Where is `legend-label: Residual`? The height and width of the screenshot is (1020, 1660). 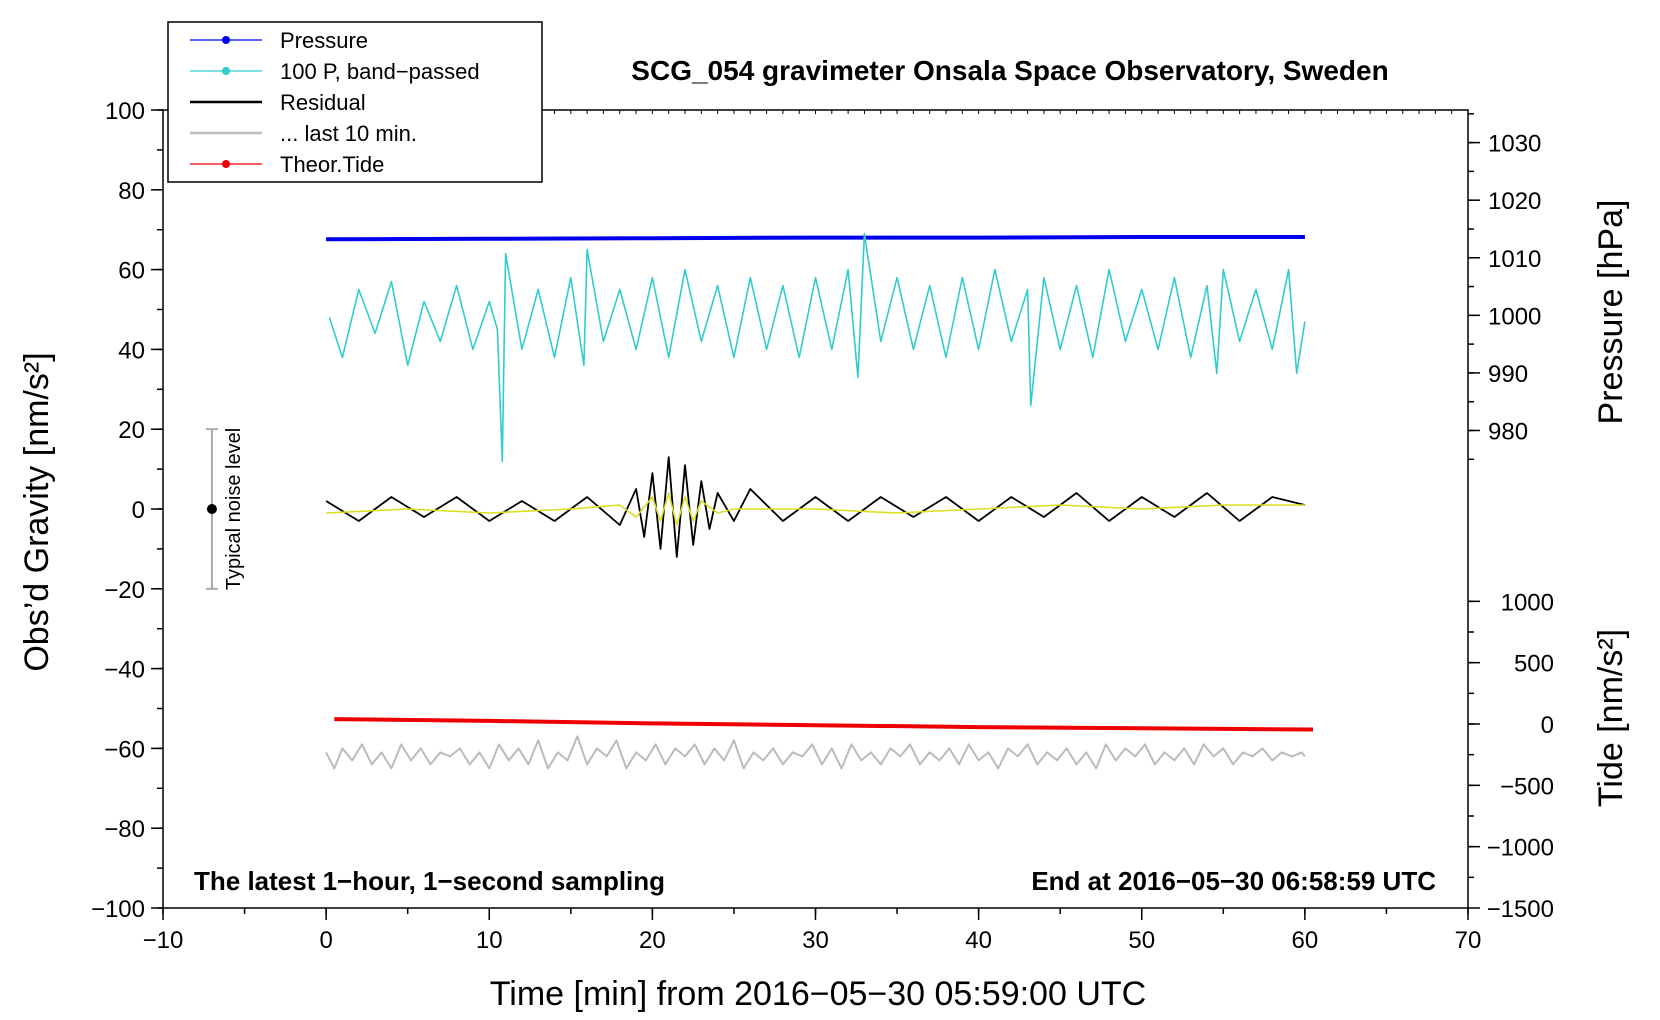 legend-label: Residual is located at coordinates (323, 102).